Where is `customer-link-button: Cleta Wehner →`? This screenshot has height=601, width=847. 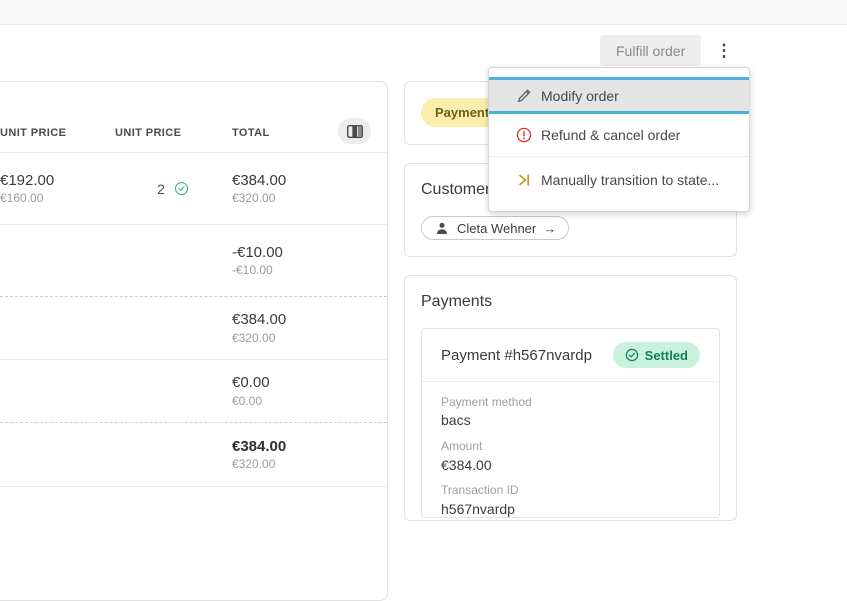
customer-link-button: Cleta Wehner → is located at coordinates (495, 228).